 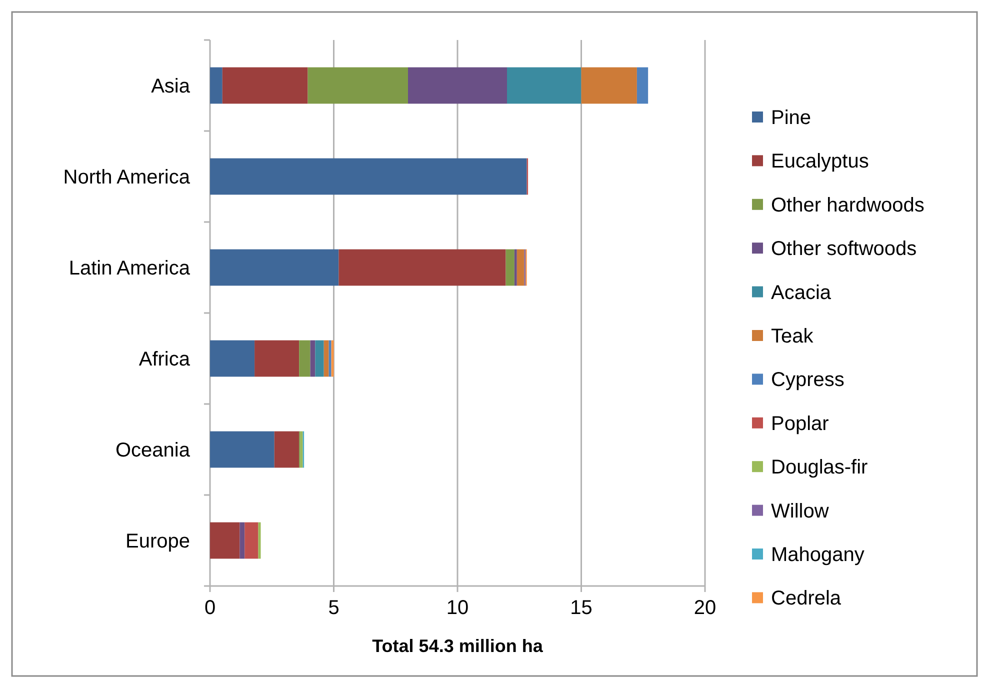 What do you see at coordinates (210, 608) in the screenshot?
I see `x-tick-label: 0` at bounding box center [210, 608].